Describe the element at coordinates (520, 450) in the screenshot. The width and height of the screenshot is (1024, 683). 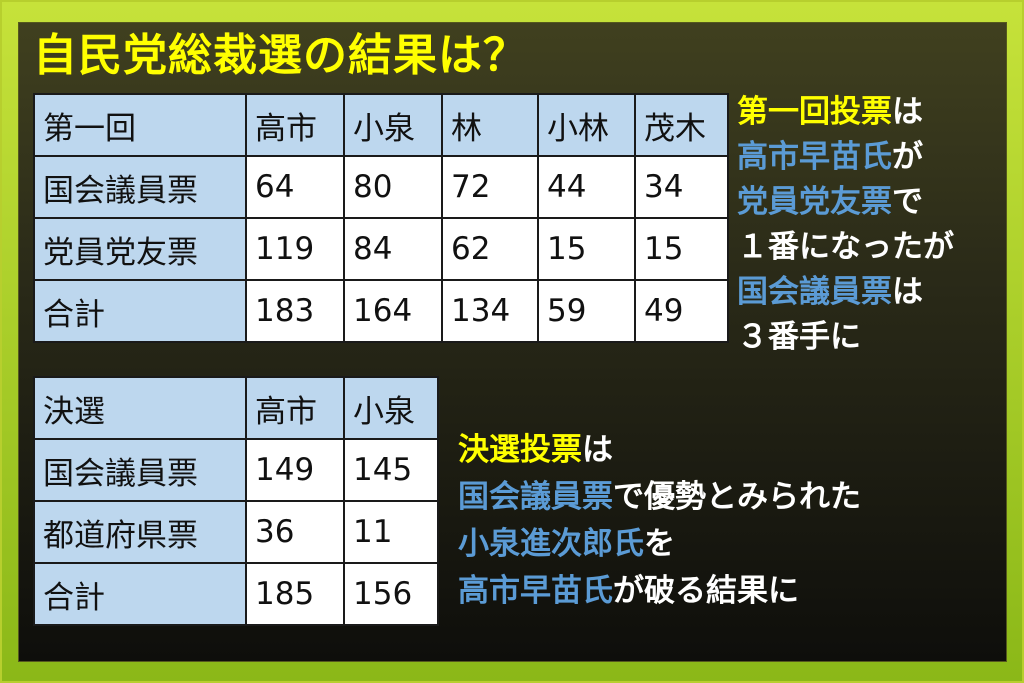
I see `note-highlight: 決選投票` at that location.